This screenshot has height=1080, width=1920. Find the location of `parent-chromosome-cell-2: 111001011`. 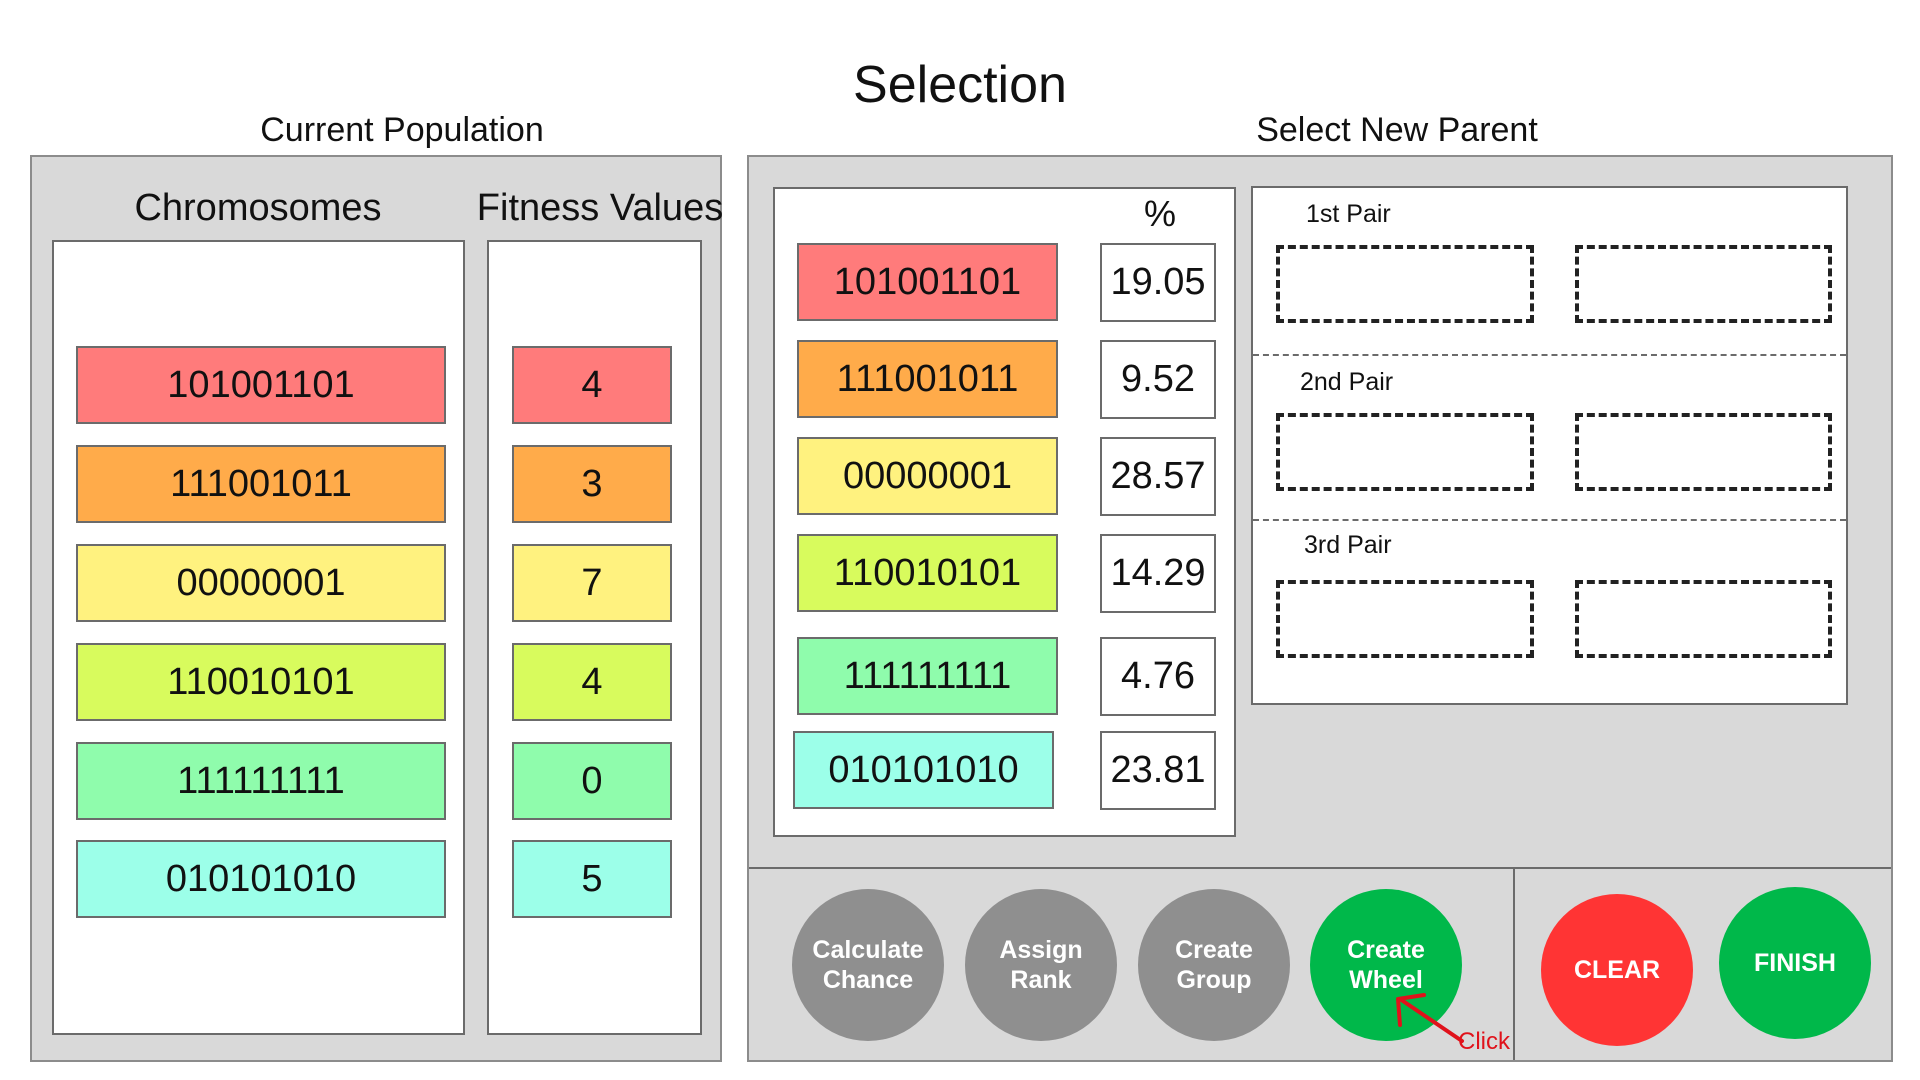

parent-chromosome-cell-2: 111001011 is located at coordinates (927, 379).